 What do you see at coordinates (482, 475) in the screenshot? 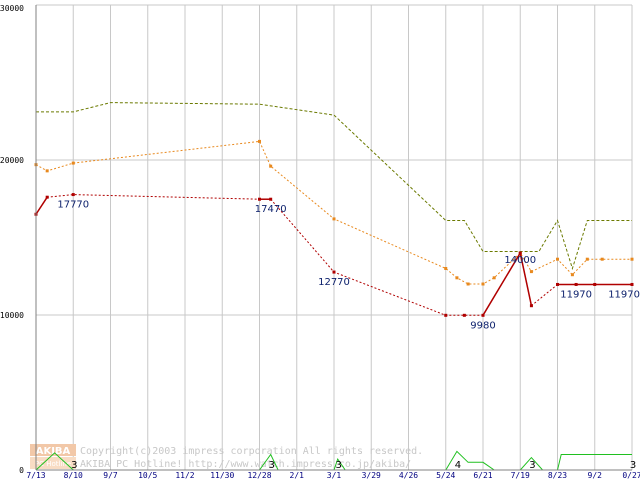
I see `x-tick-label: 6/21` at bounding box center [482, 475].